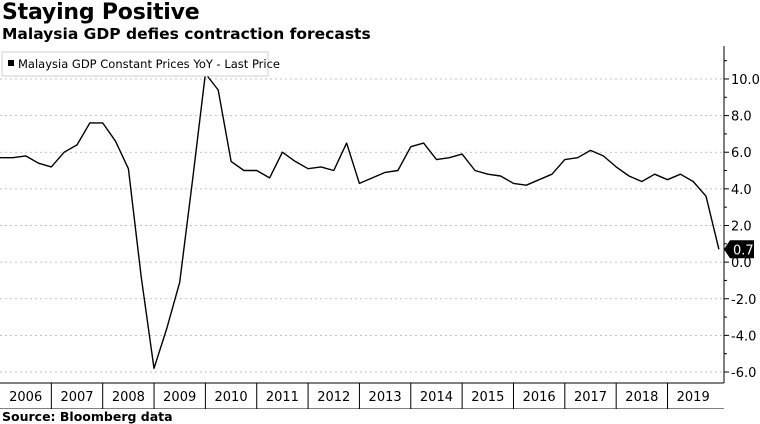 This screenshot has height=424, width=760. What do you see at coordinates (385, 397) in the screenshot?
I see `x-tick-label: 2013` at bounding box center [385, 397].